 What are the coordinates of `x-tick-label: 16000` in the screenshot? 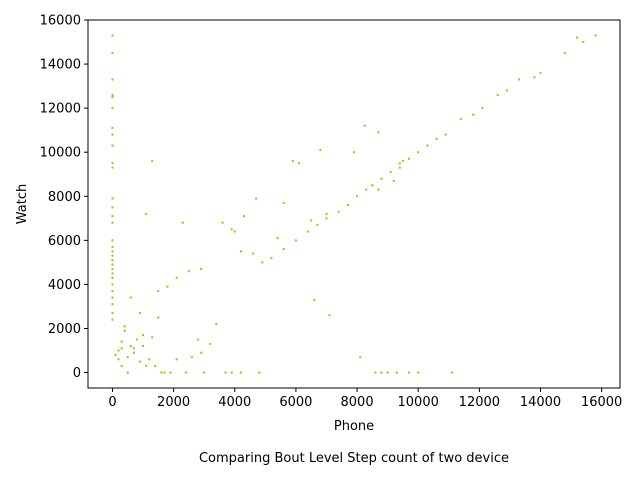 It's located at (601, 402).